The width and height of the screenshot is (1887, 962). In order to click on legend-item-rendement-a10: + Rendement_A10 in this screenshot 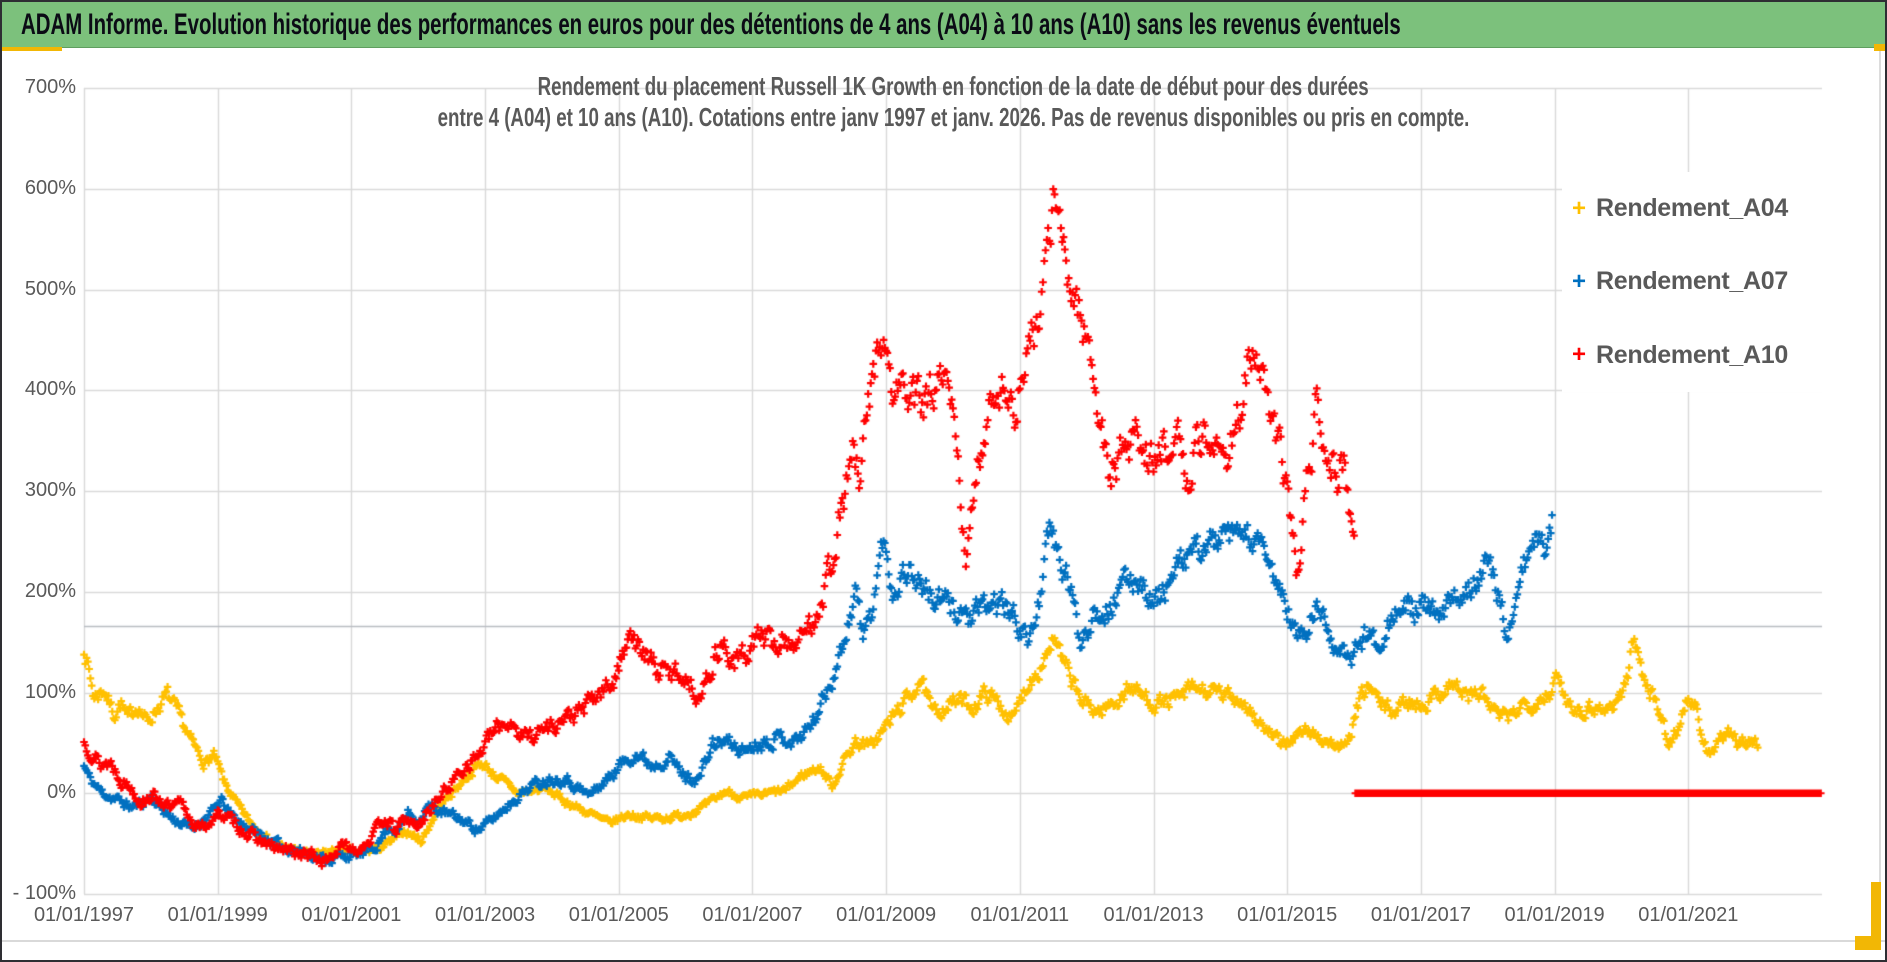, I will do `click(1720, 355)`.